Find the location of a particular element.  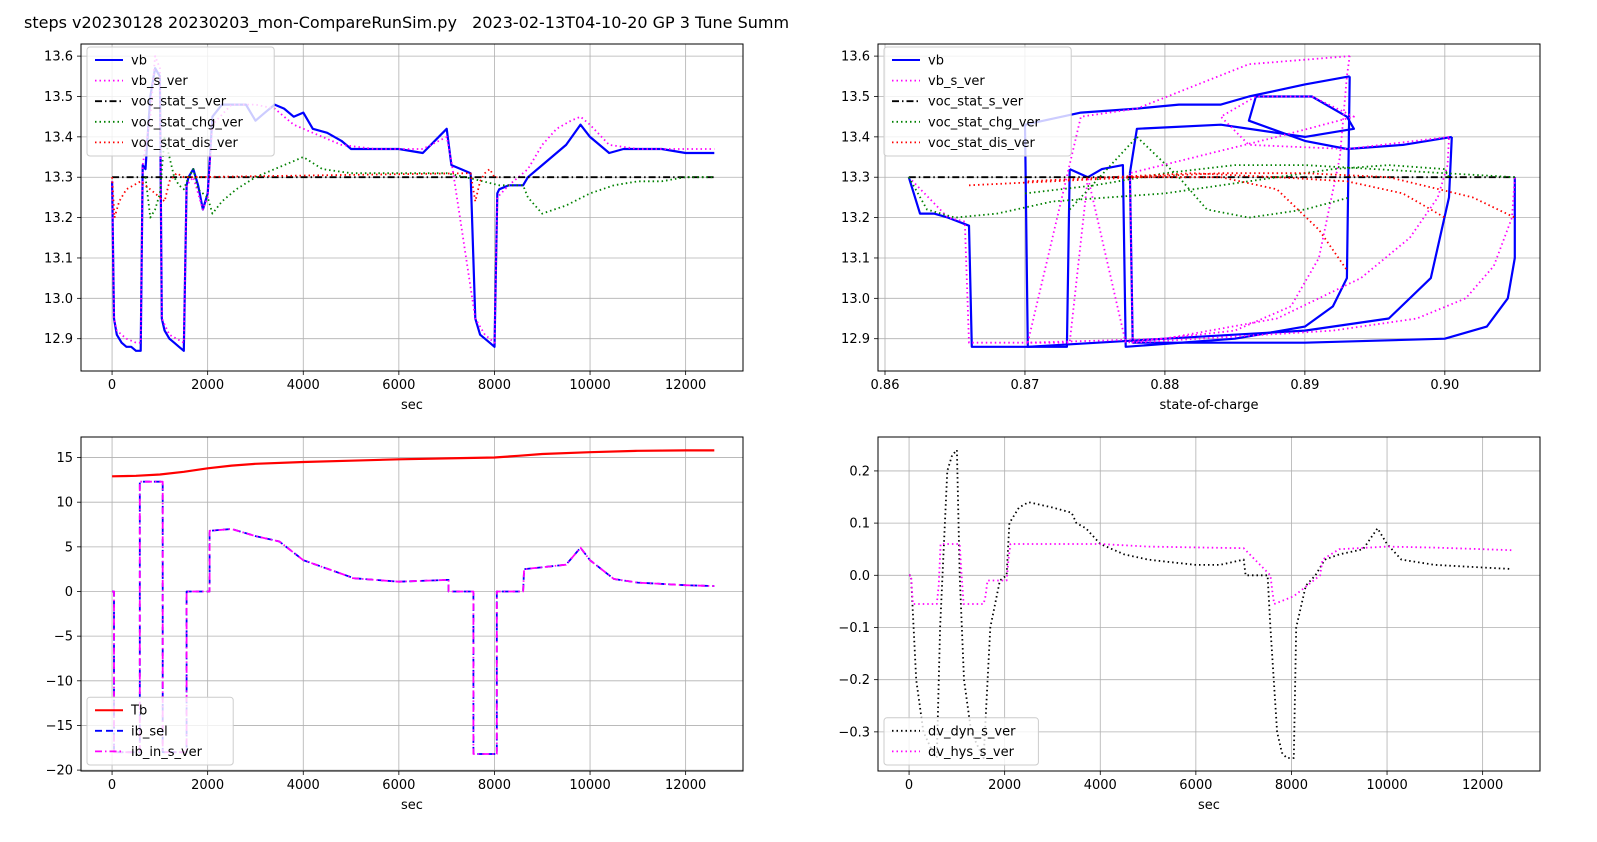

x-axis-label: state-of-charge is located at coordinates (1208, 405).